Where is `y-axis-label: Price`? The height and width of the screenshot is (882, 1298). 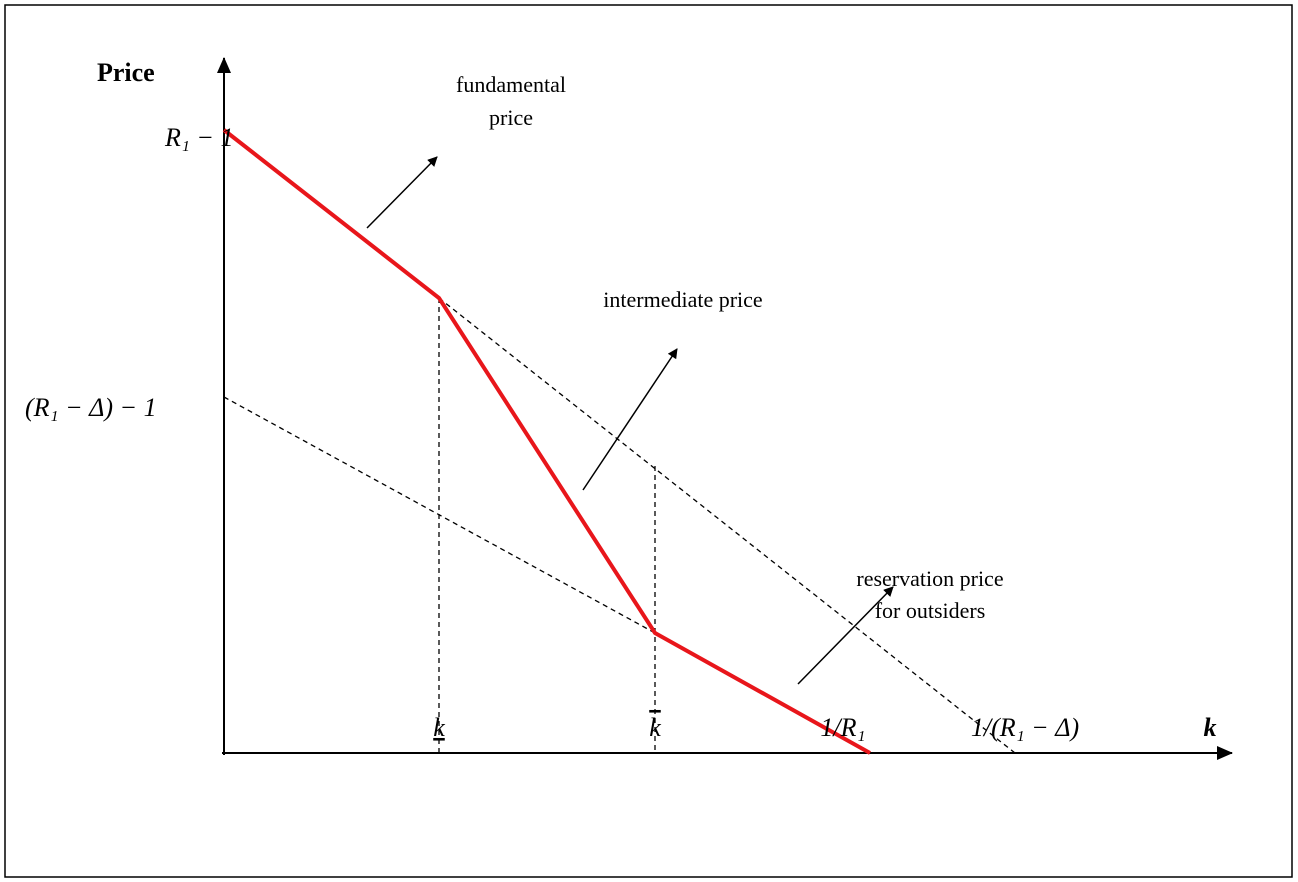
y-axis-label: Price is located at coordinates (126, 72).